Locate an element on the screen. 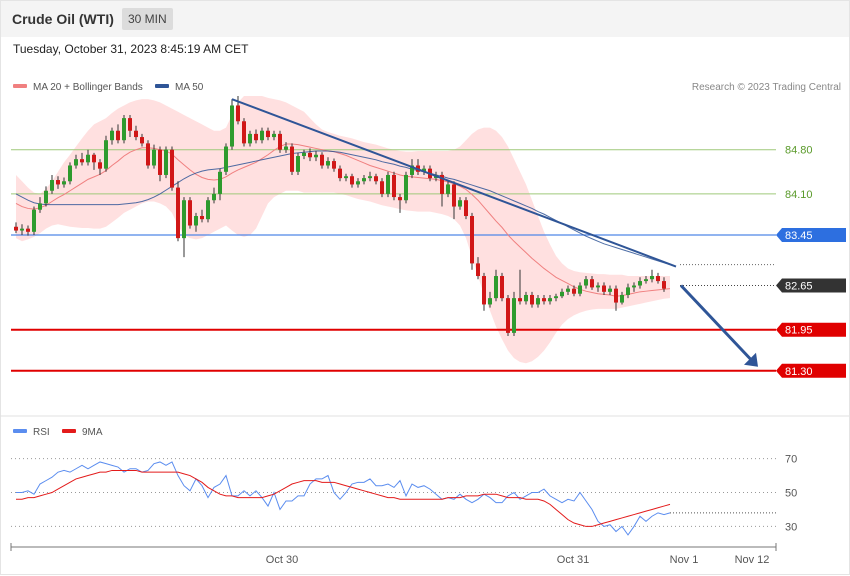 The width and height of the screenshot is (850, 576). level-label-82.65: 82.65 is located at coordinates (799, 287).